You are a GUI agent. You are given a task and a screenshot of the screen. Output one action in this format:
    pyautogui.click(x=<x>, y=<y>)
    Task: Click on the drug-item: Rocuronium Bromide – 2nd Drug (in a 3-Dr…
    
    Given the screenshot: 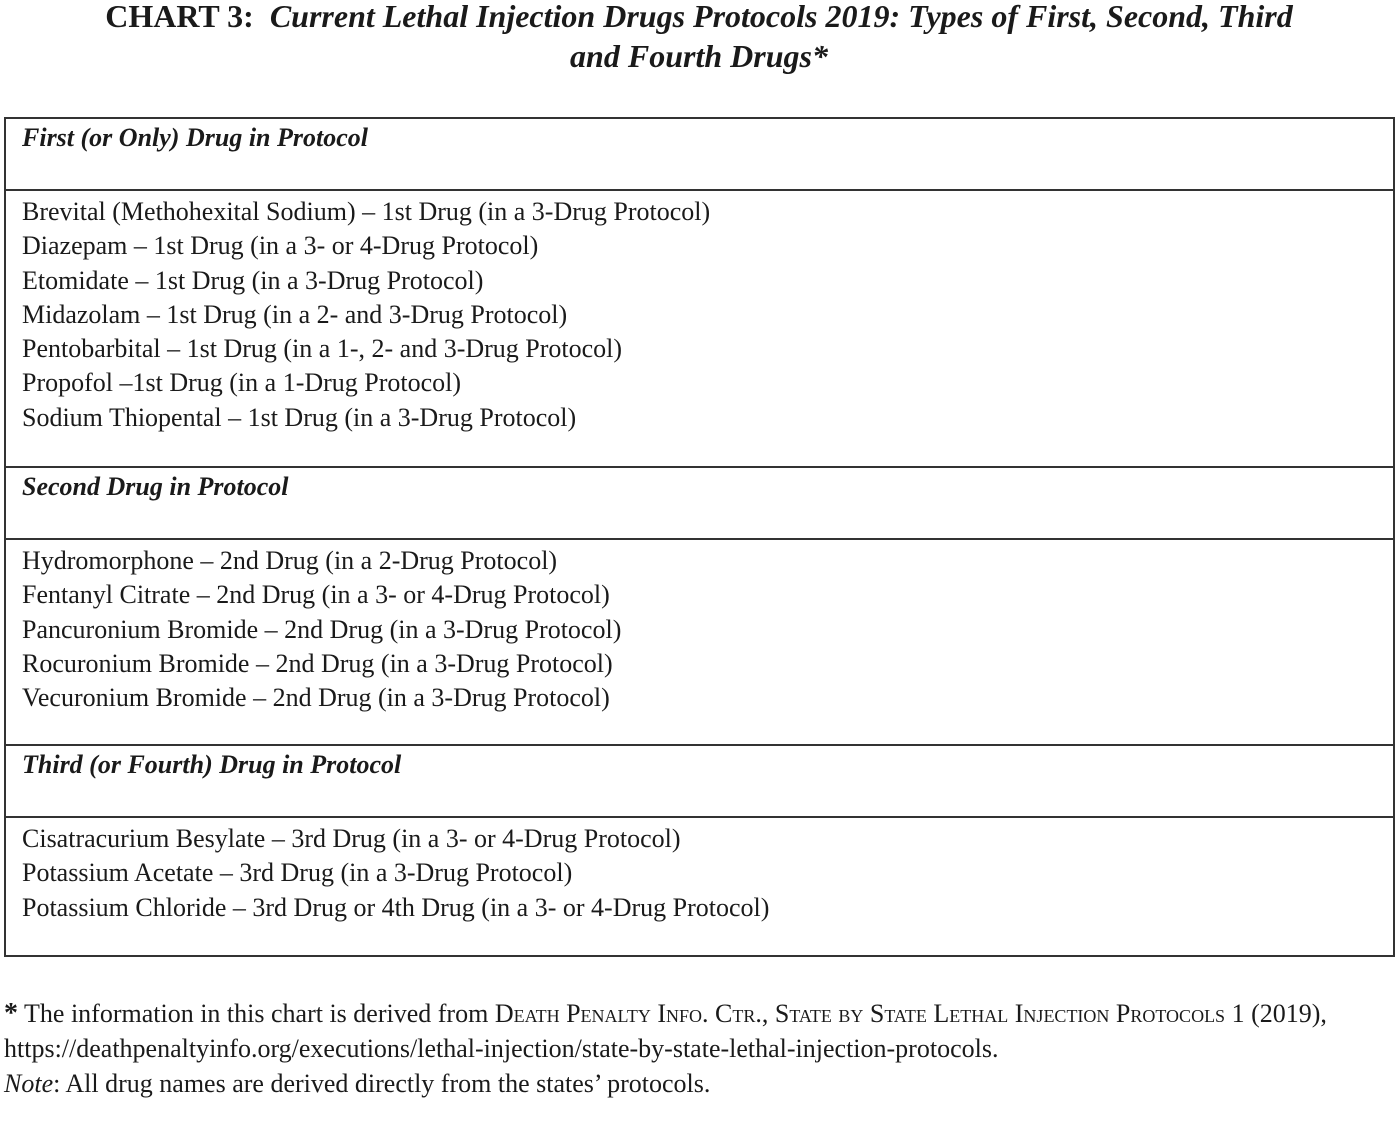 What is the action you would take?
    pyautogui.click(x=317, y=663)
    